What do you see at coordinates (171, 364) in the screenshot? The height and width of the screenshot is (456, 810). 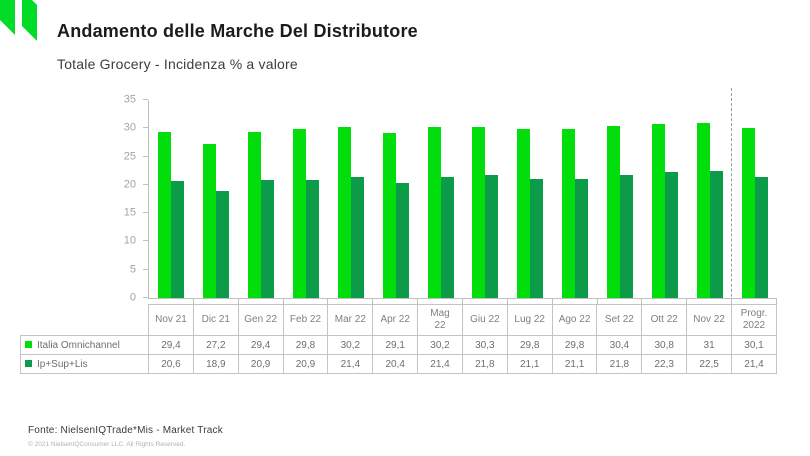 I see `value-cell: 20,6` at bounding box center [171, 364].